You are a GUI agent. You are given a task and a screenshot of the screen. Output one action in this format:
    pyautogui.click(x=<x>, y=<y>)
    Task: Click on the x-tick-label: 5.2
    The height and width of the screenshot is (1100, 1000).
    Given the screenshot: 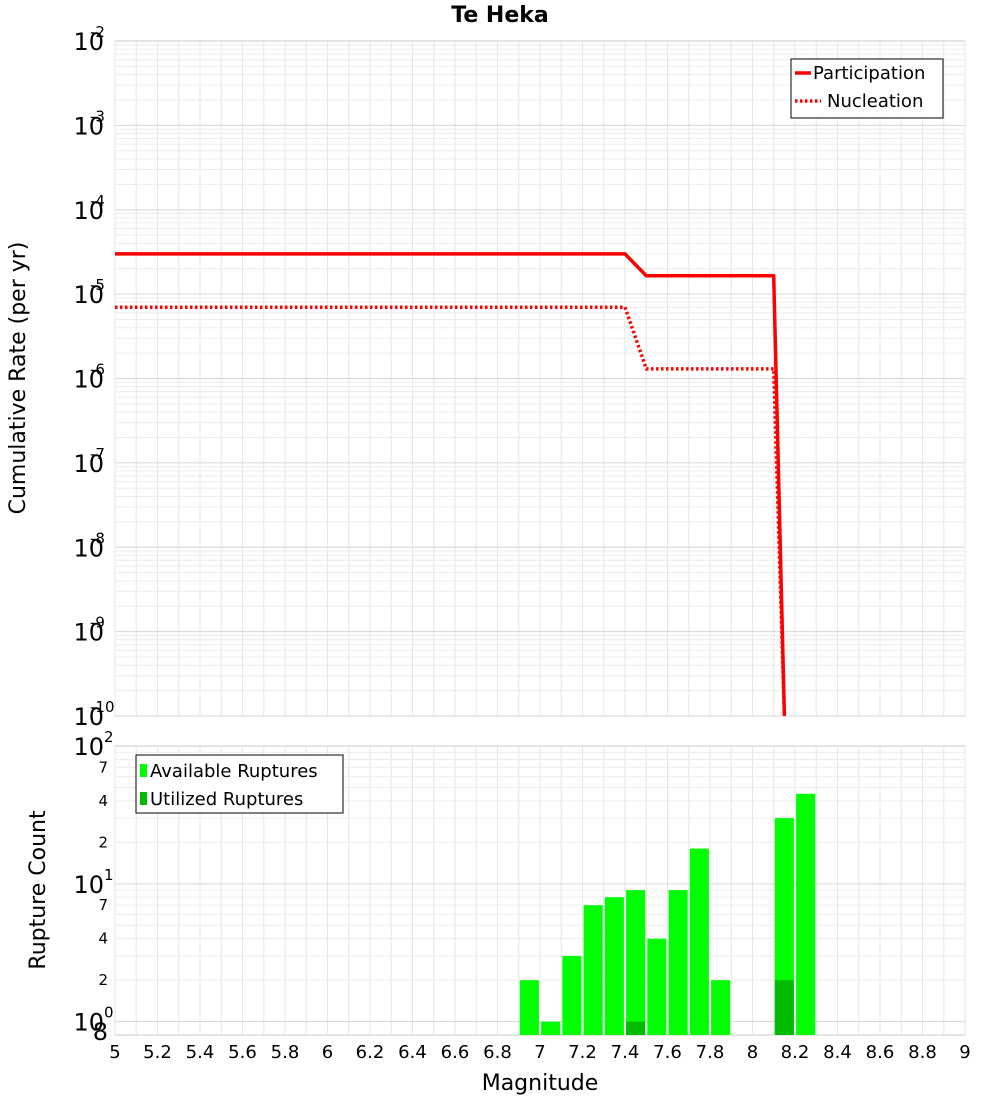 What is the action you would take?
    pyautogui.click(x=157, y=1052)
    